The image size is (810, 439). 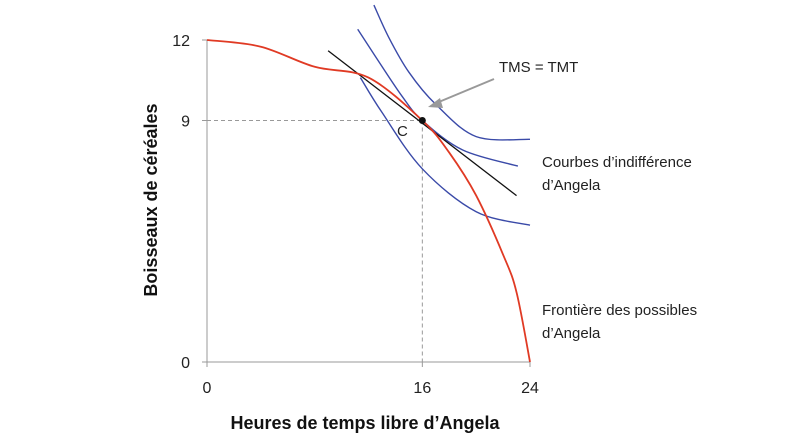 What do you see at coordinates (619, 310) in the screenshot?
I see `frontier-label-line1: Frontière des possibles` at bounding box center [619, 310].